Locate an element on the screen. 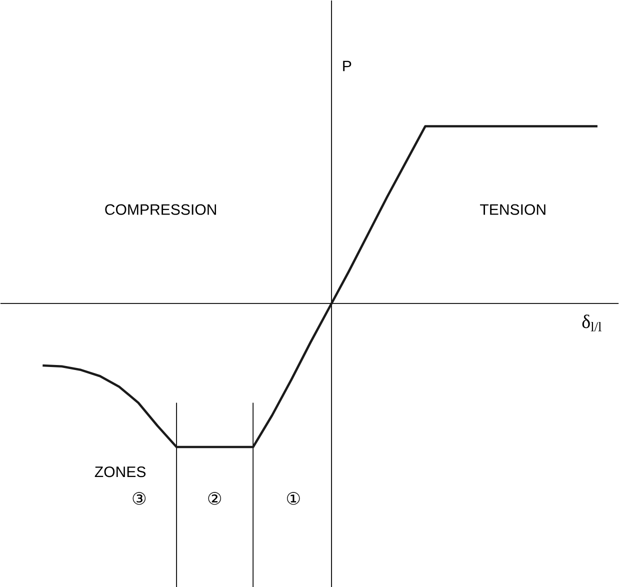 This screenshot has width=619, height=587. text: ③ is located at coordinates (139, 498).